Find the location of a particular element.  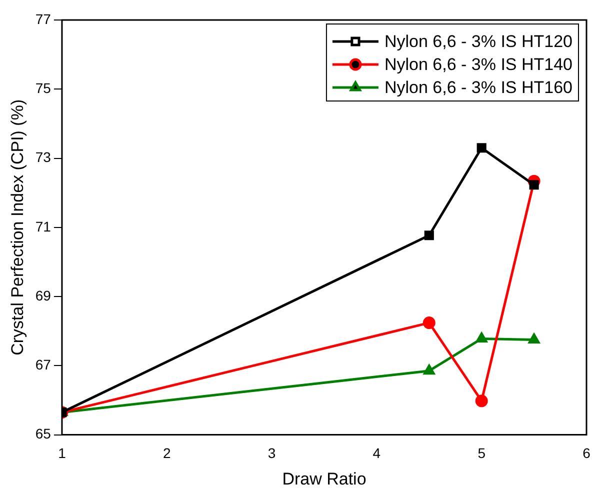

legend-label: Nylon 6,6 - 3% IS HT160 is located at coordinates (478, 88).